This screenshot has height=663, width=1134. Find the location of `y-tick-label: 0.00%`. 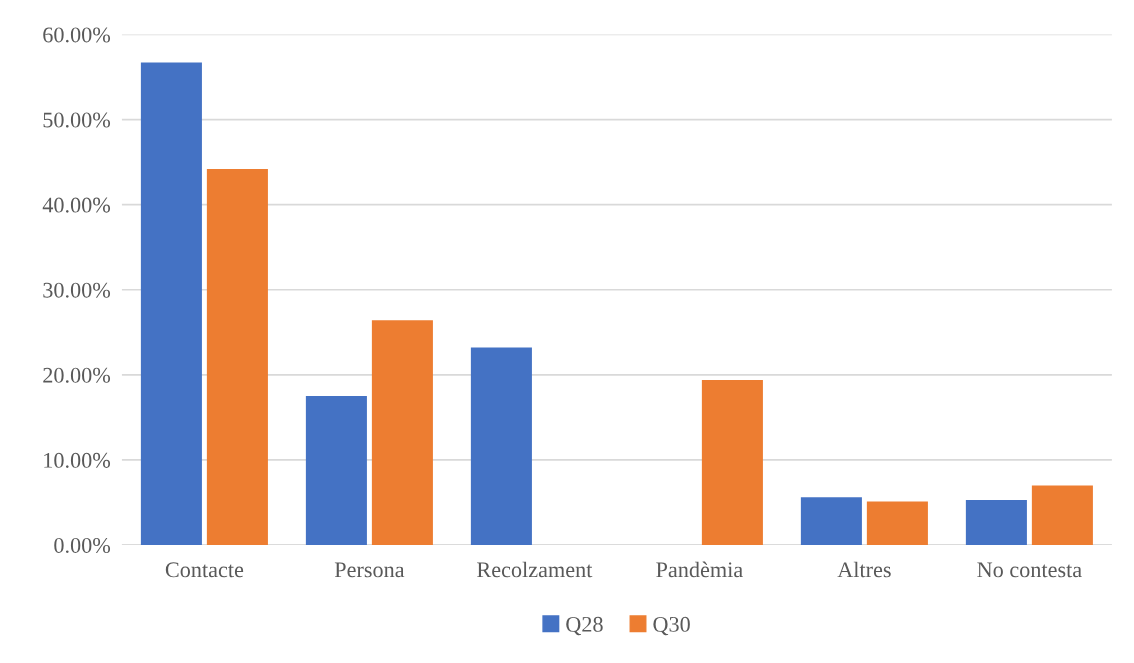

y-tick-label: 0.00% is located at coordinates (82, 545).